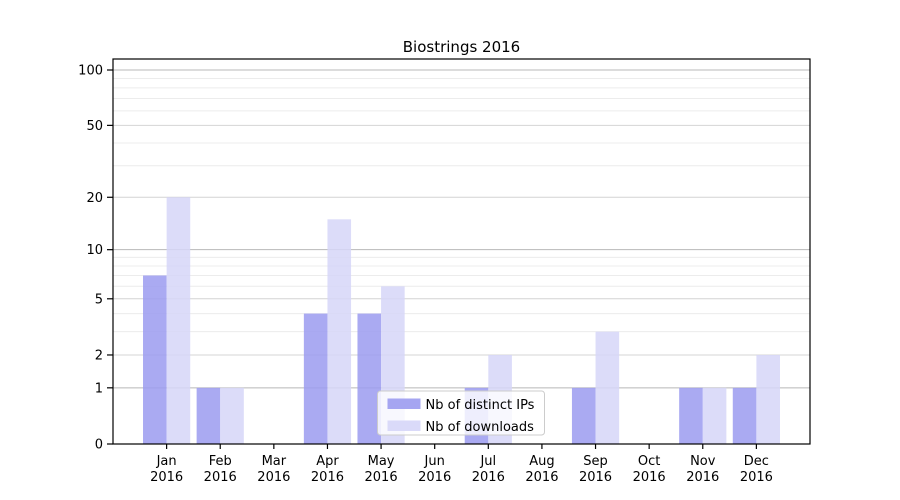 This screenshot has width=900, height=500. I want to click on y-tick-label-1: 1, so click(99, 388).